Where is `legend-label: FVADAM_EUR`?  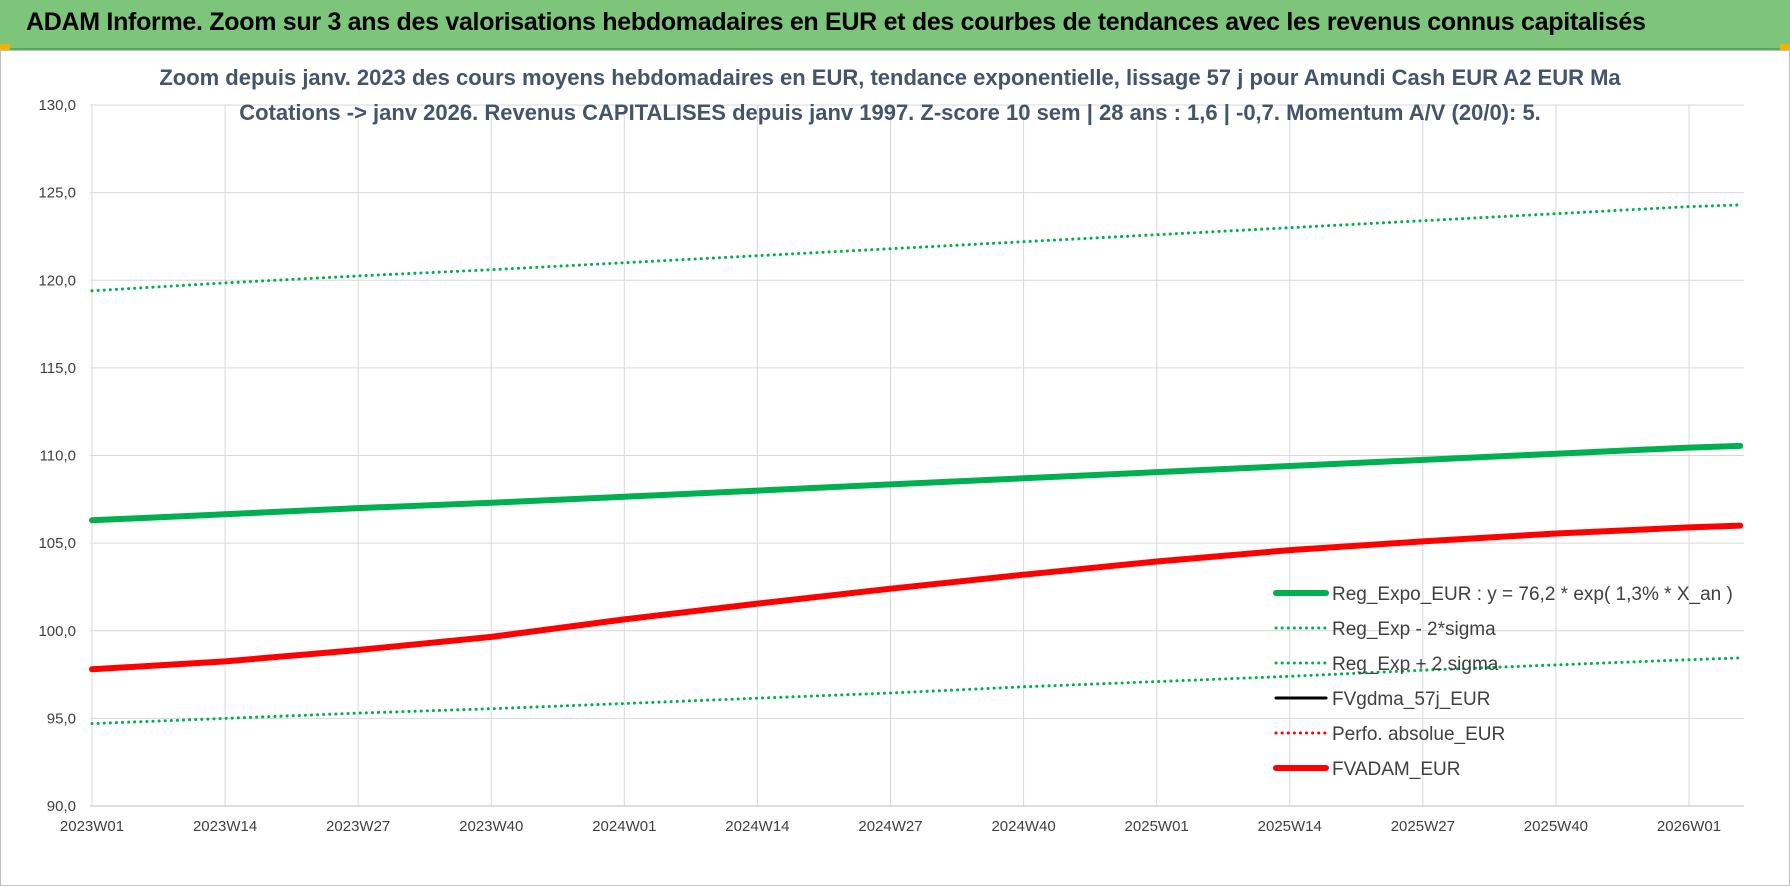
legend-label: FVADAM_EUR is located at coordinates (1396, 769).